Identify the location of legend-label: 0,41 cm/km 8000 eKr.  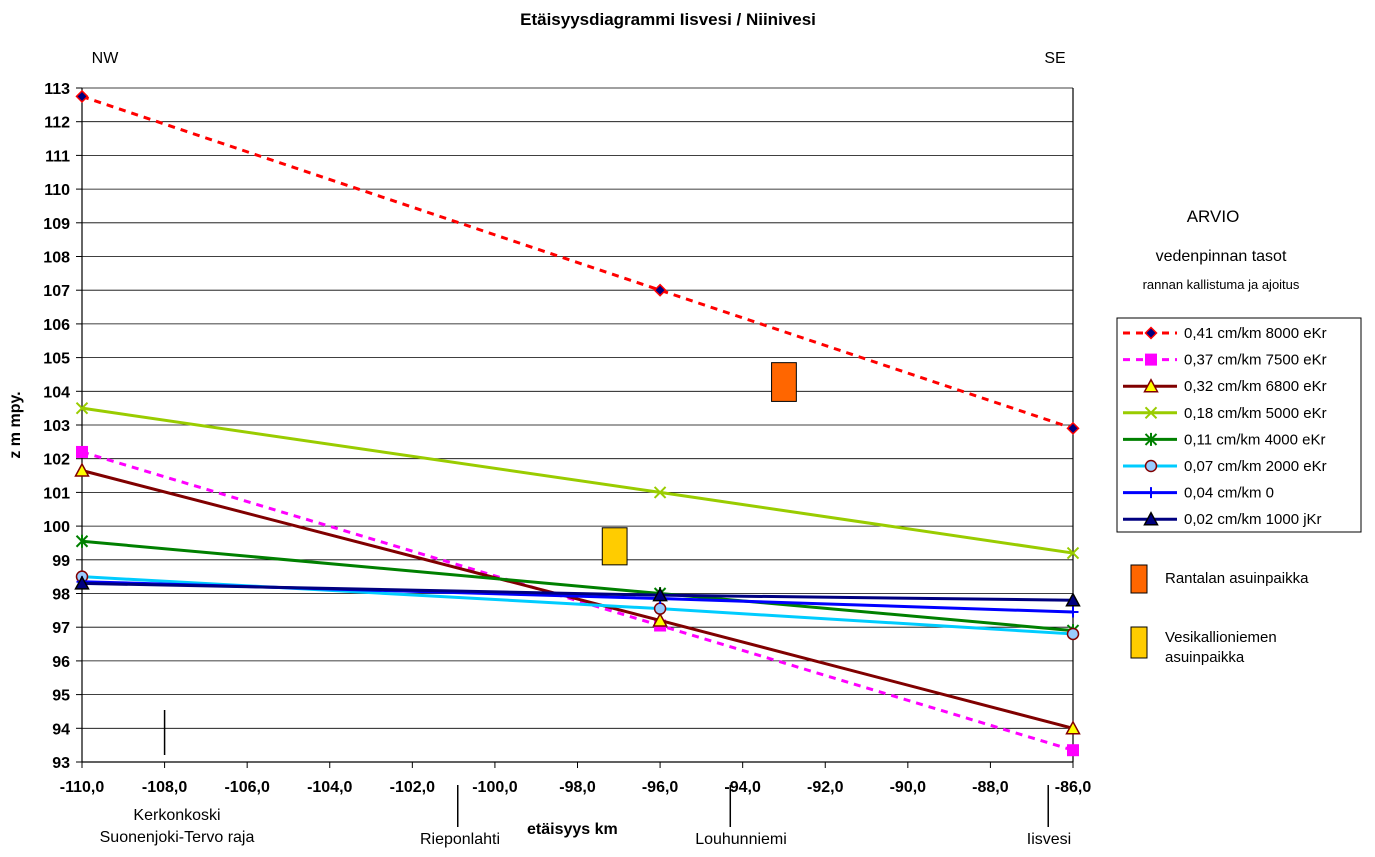
(1255, 333).